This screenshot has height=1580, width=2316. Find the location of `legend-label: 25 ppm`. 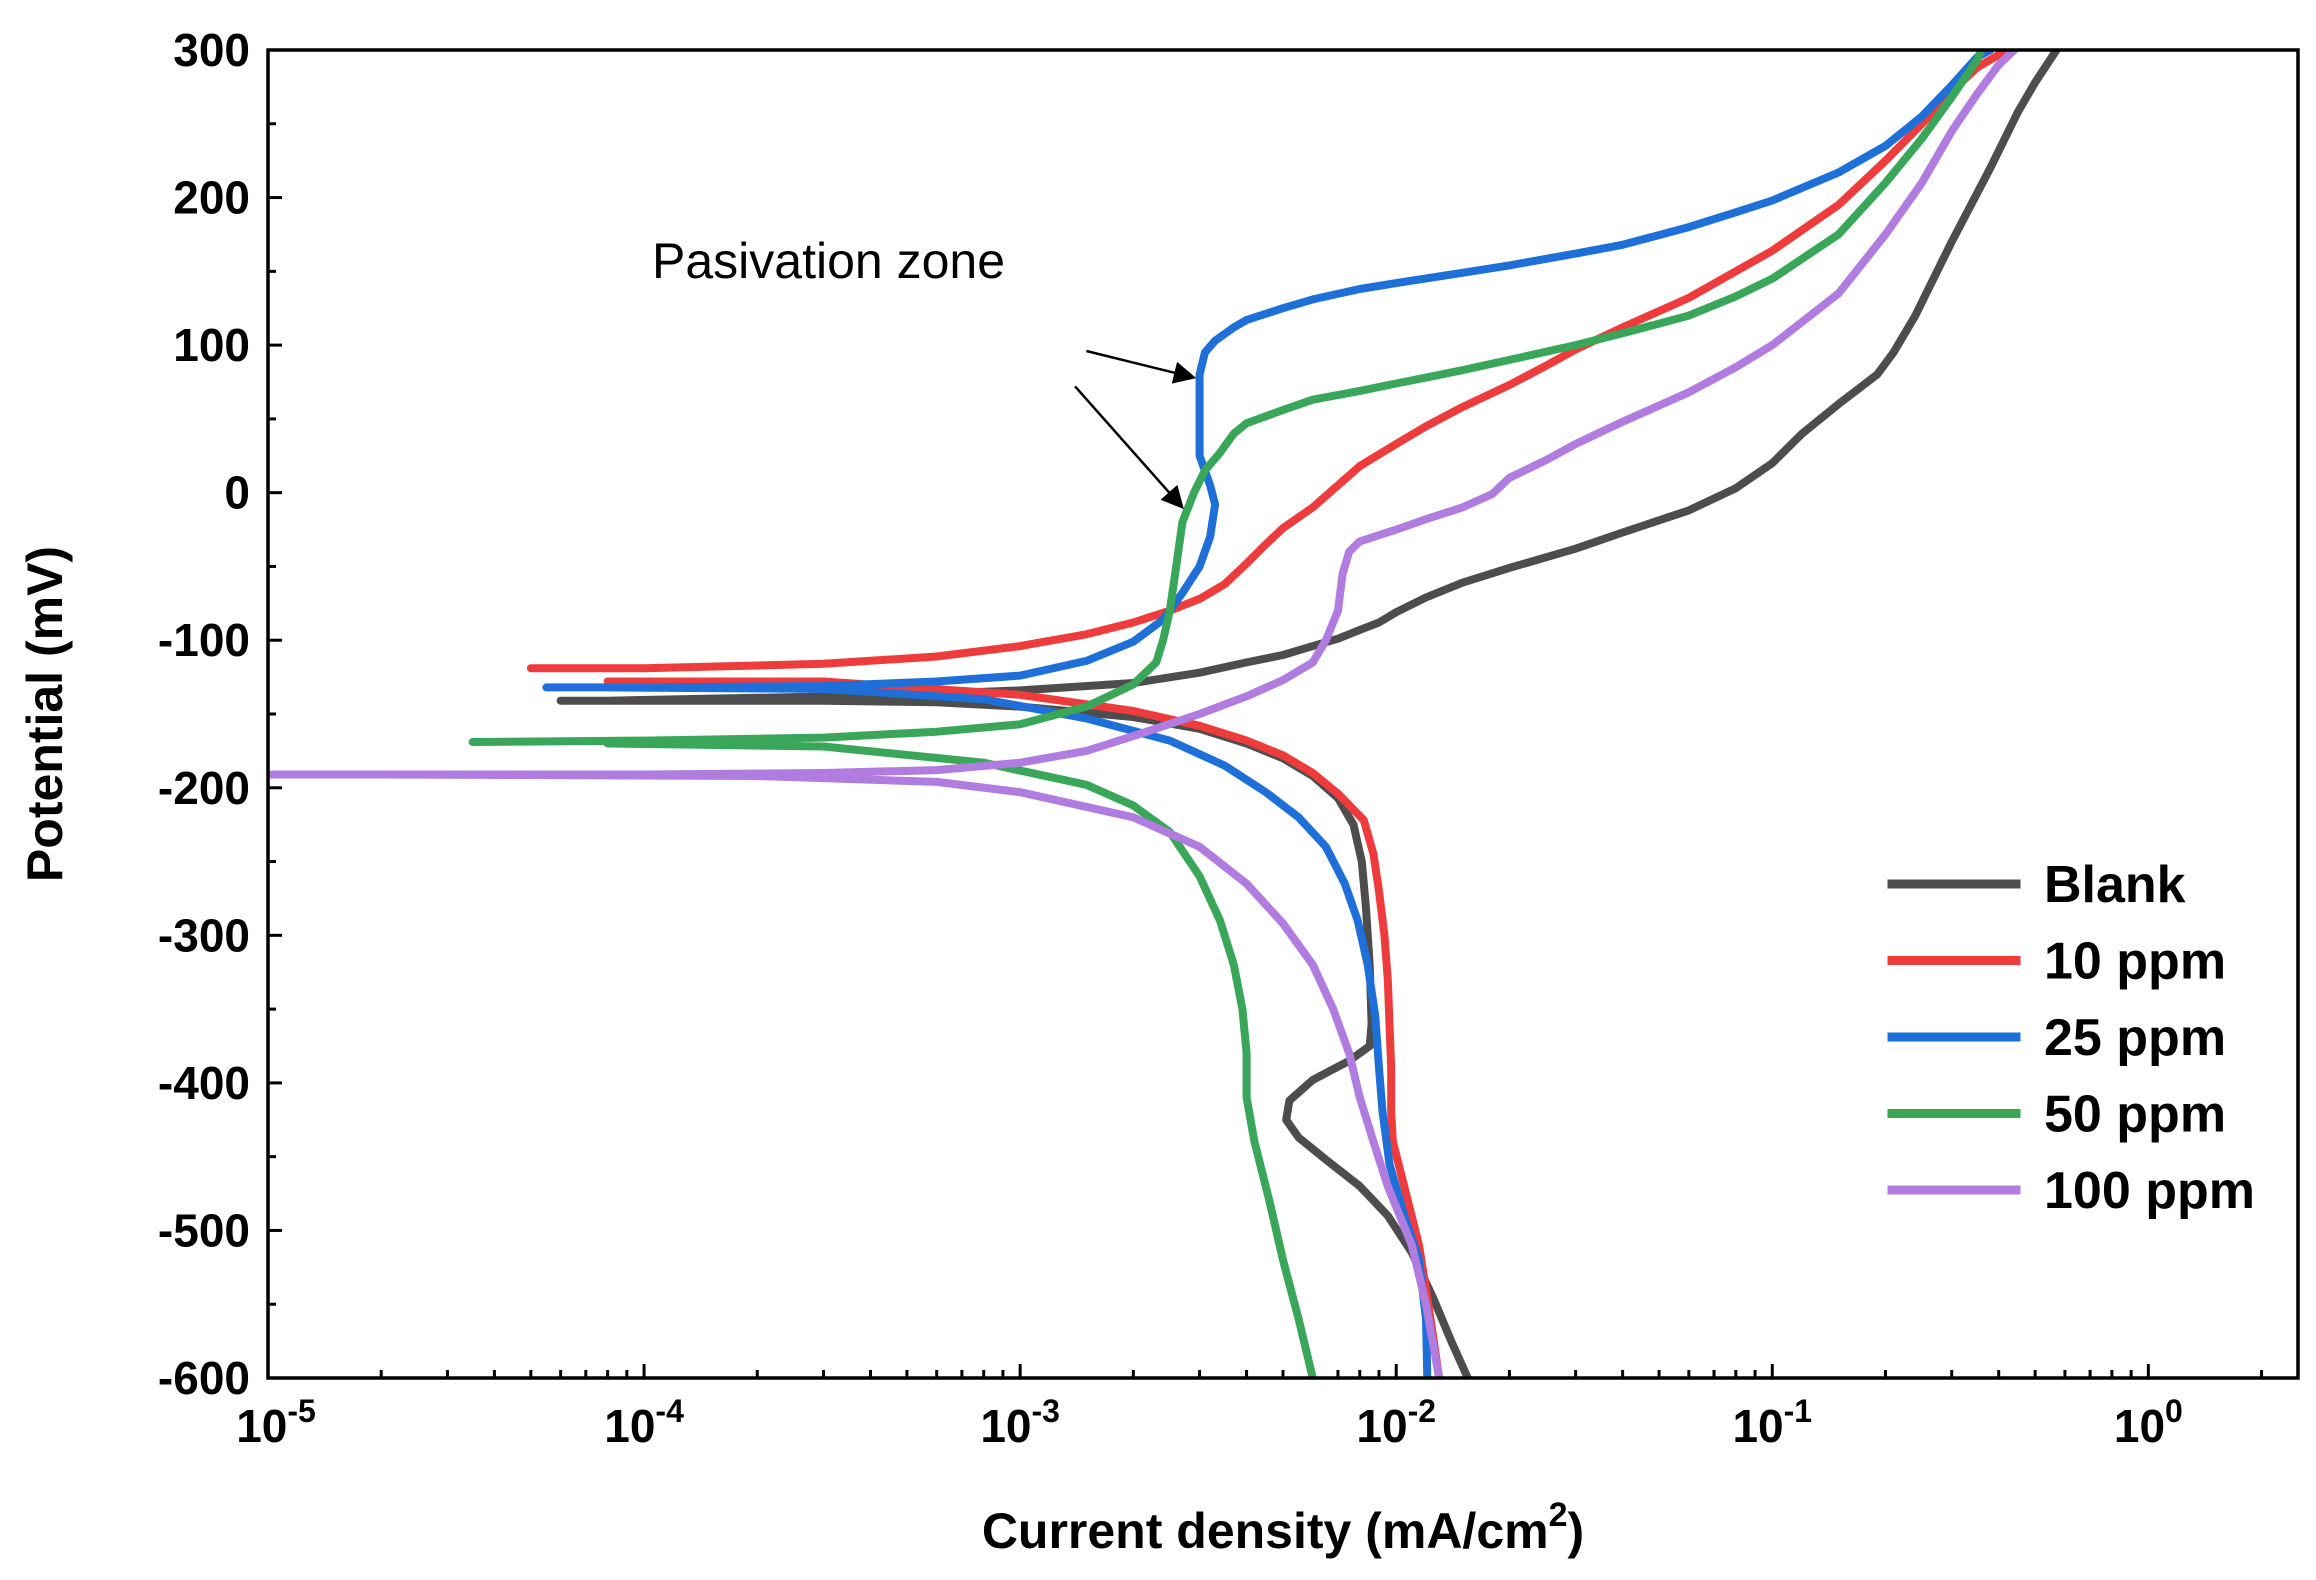

legend-label: 25 ppm is located at coordinates (2135, 1038).